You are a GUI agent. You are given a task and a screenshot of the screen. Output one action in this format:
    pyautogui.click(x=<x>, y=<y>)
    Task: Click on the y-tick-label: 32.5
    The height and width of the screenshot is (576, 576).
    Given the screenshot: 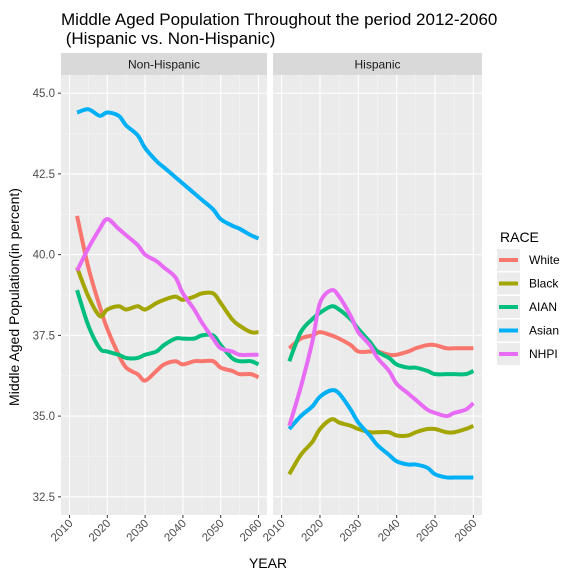 What is the action you would take?
    pyautogui.click(x=44, y=498)
    